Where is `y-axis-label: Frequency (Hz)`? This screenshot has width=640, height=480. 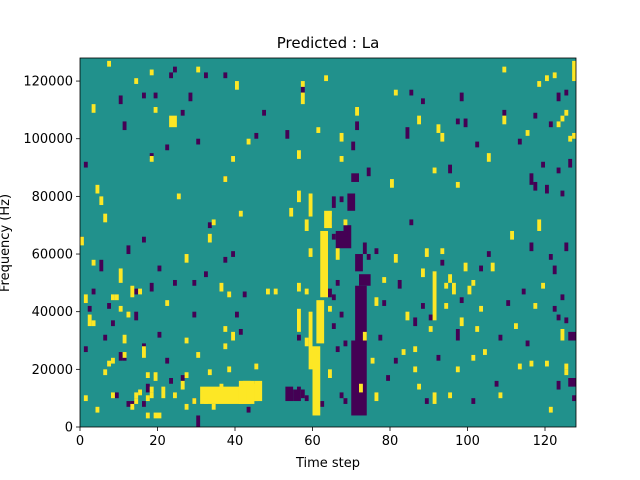 y-axis-label: Frequency (Hz) is located at coordinates (6, 243).